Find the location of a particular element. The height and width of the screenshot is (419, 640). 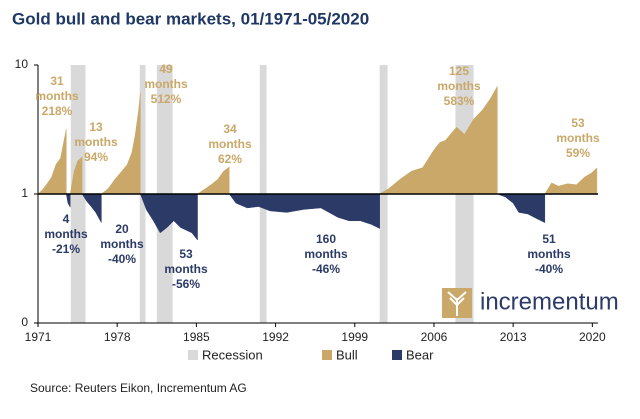

annotation: 512% is located at coordinates (166, 99).